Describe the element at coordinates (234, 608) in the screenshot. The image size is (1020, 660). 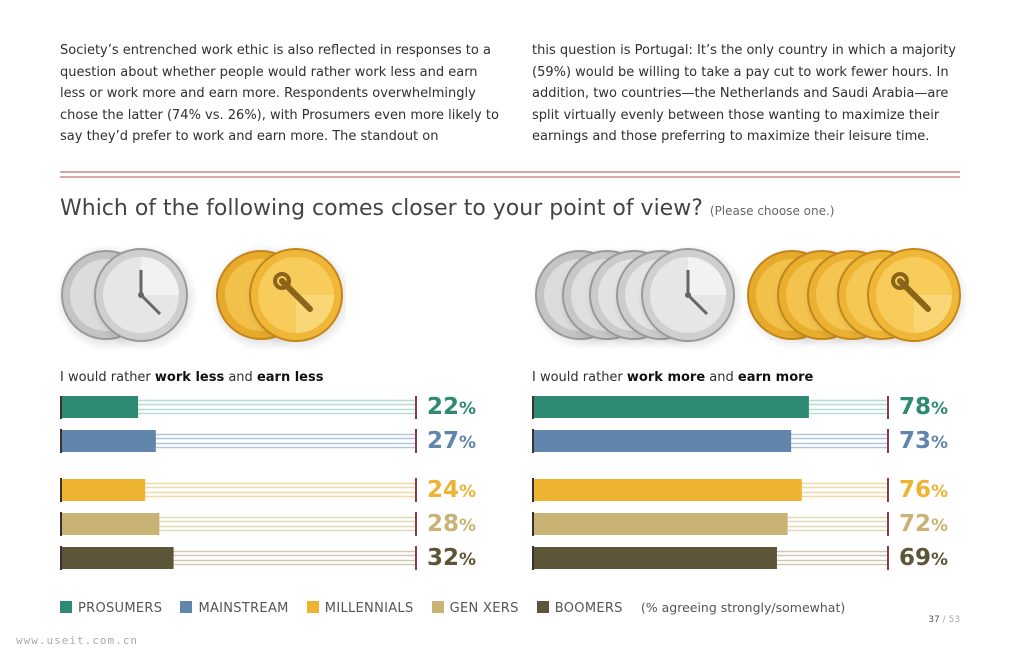
I see `legend-item-mainstream: MAINSTREAM` at that location.